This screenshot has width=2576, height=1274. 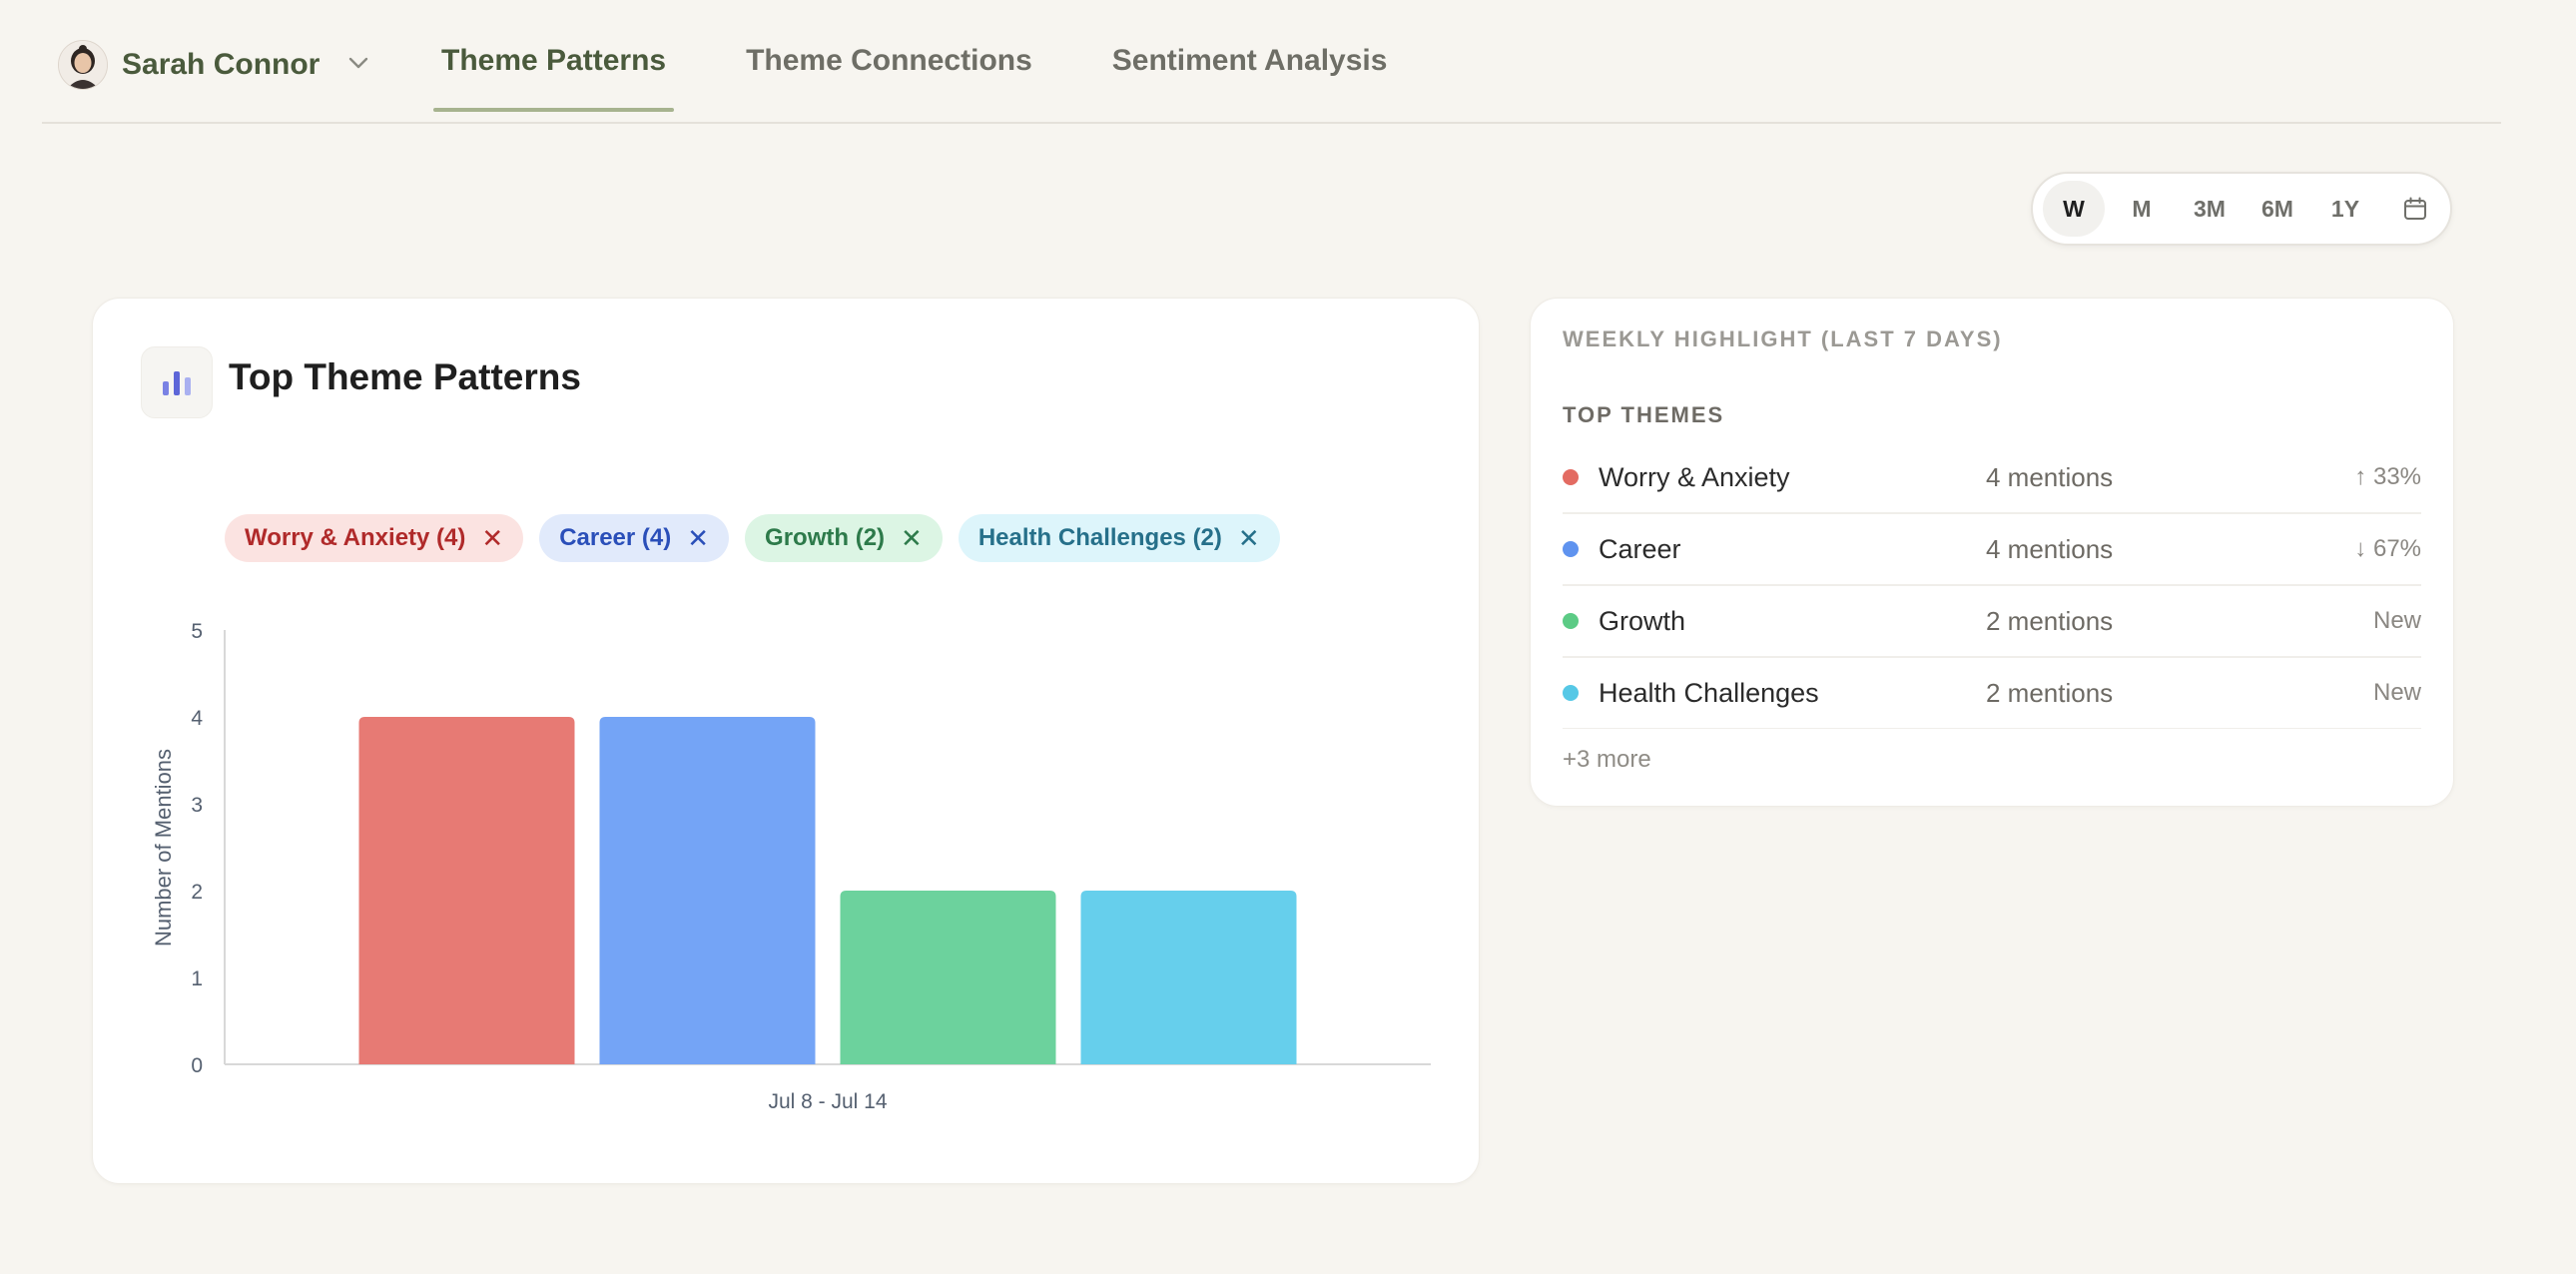 I want to click on user-name: Sarah Connor, so click(x=222, y=64).